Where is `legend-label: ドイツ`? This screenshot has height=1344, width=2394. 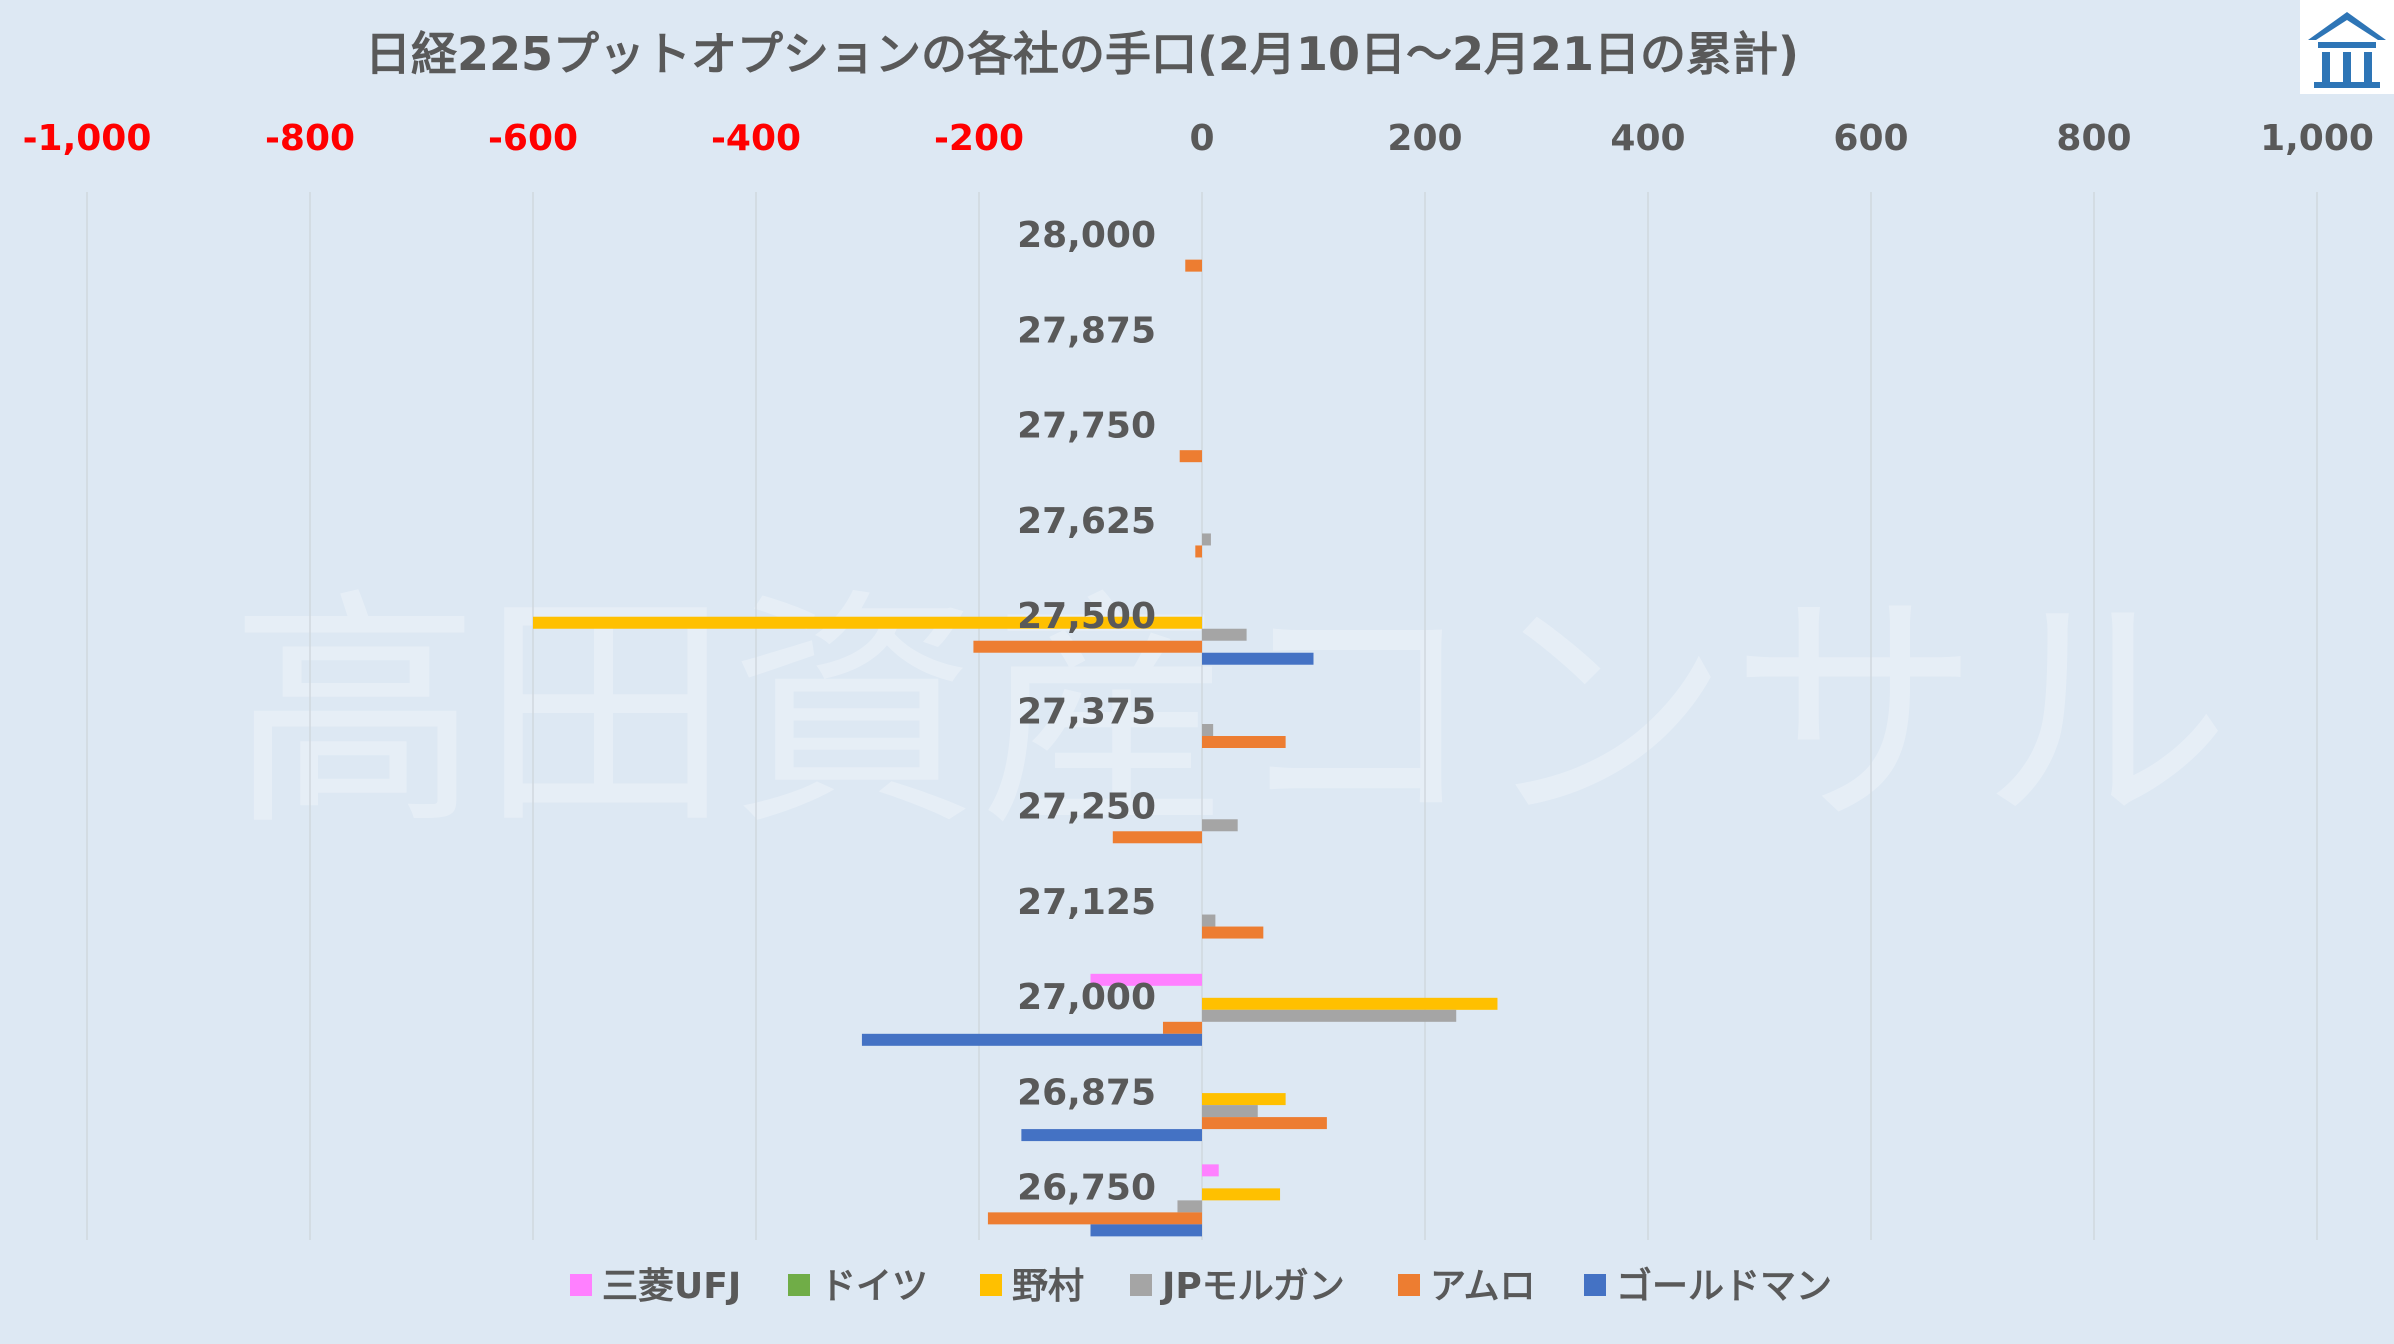
legend-label: ドイツ is located at coordinates (874, 1286).